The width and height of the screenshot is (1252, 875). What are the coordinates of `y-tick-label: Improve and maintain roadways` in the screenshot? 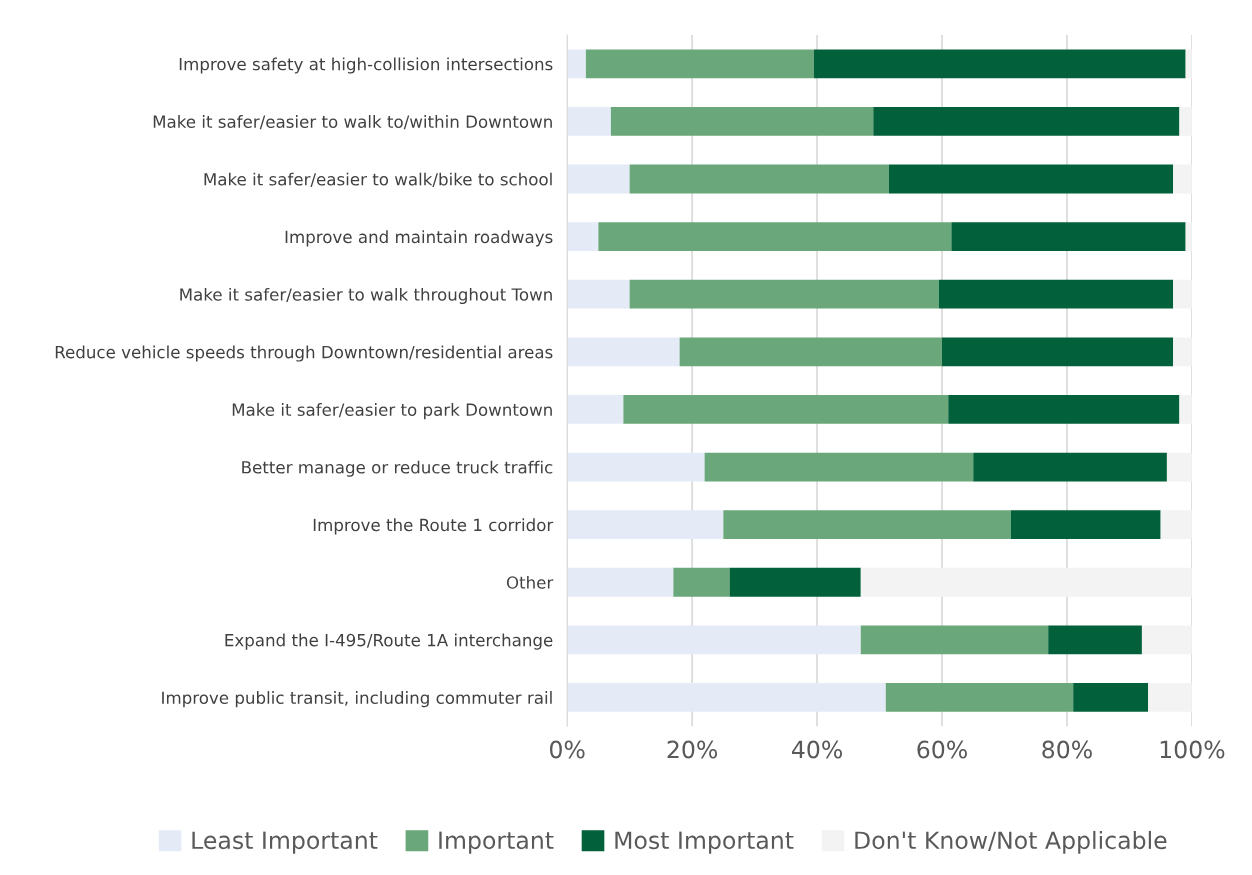 It's located at (419, 238).